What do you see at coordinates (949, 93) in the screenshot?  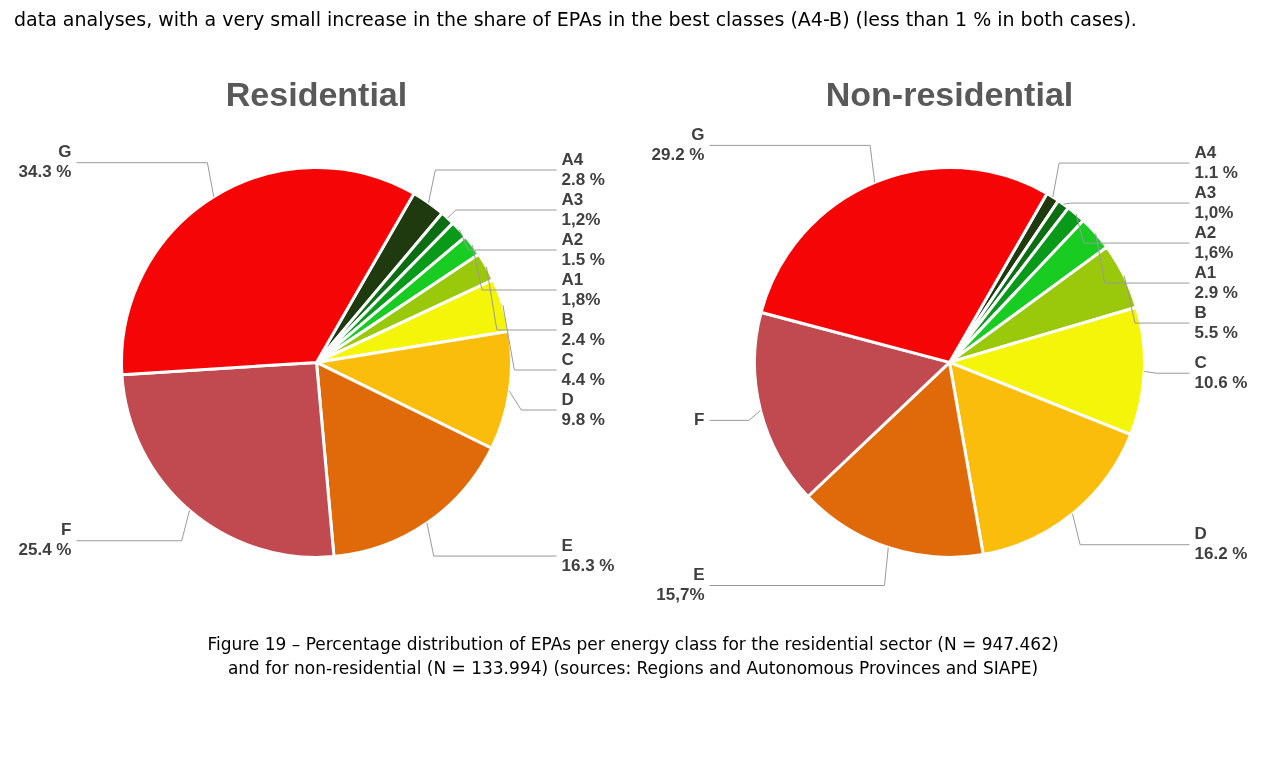 I see `chart-title: Non-residential` at bounding box center [949, 93].